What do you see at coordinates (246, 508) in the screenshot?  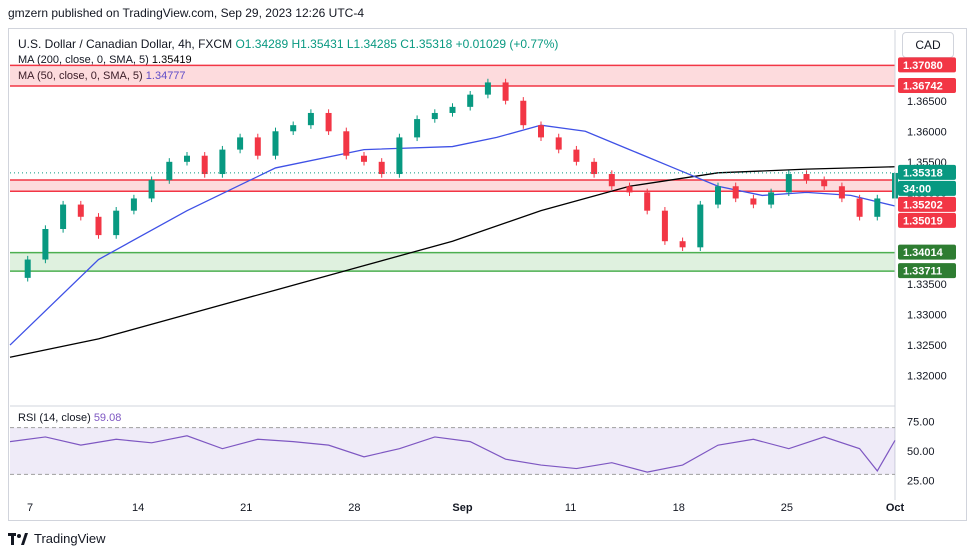 I see `x-tick-label: 21` at bounding box center [246, 508].